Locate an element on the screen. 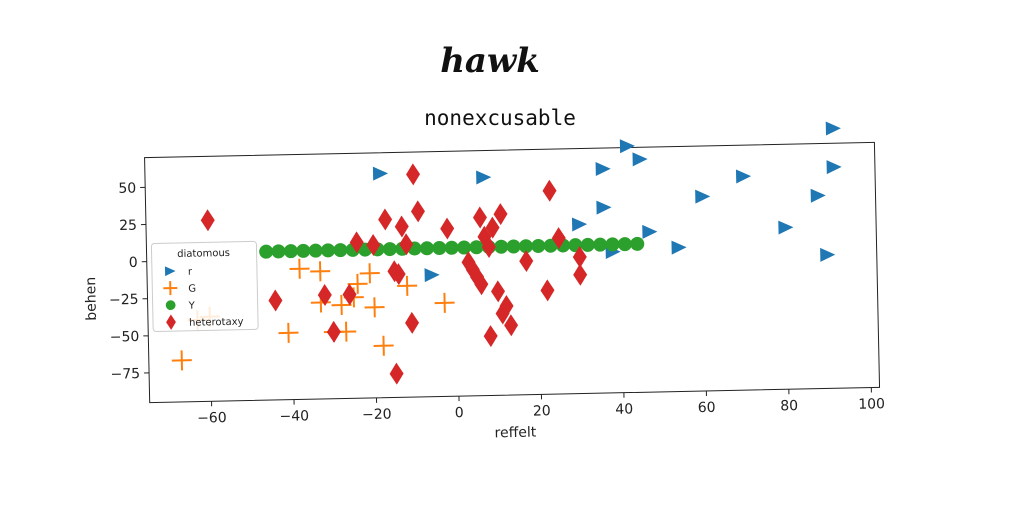 Image resolution: width=1024 pixels, height=512 pixels. x-axis-label: reffelt is located at coordinates (515, 433).